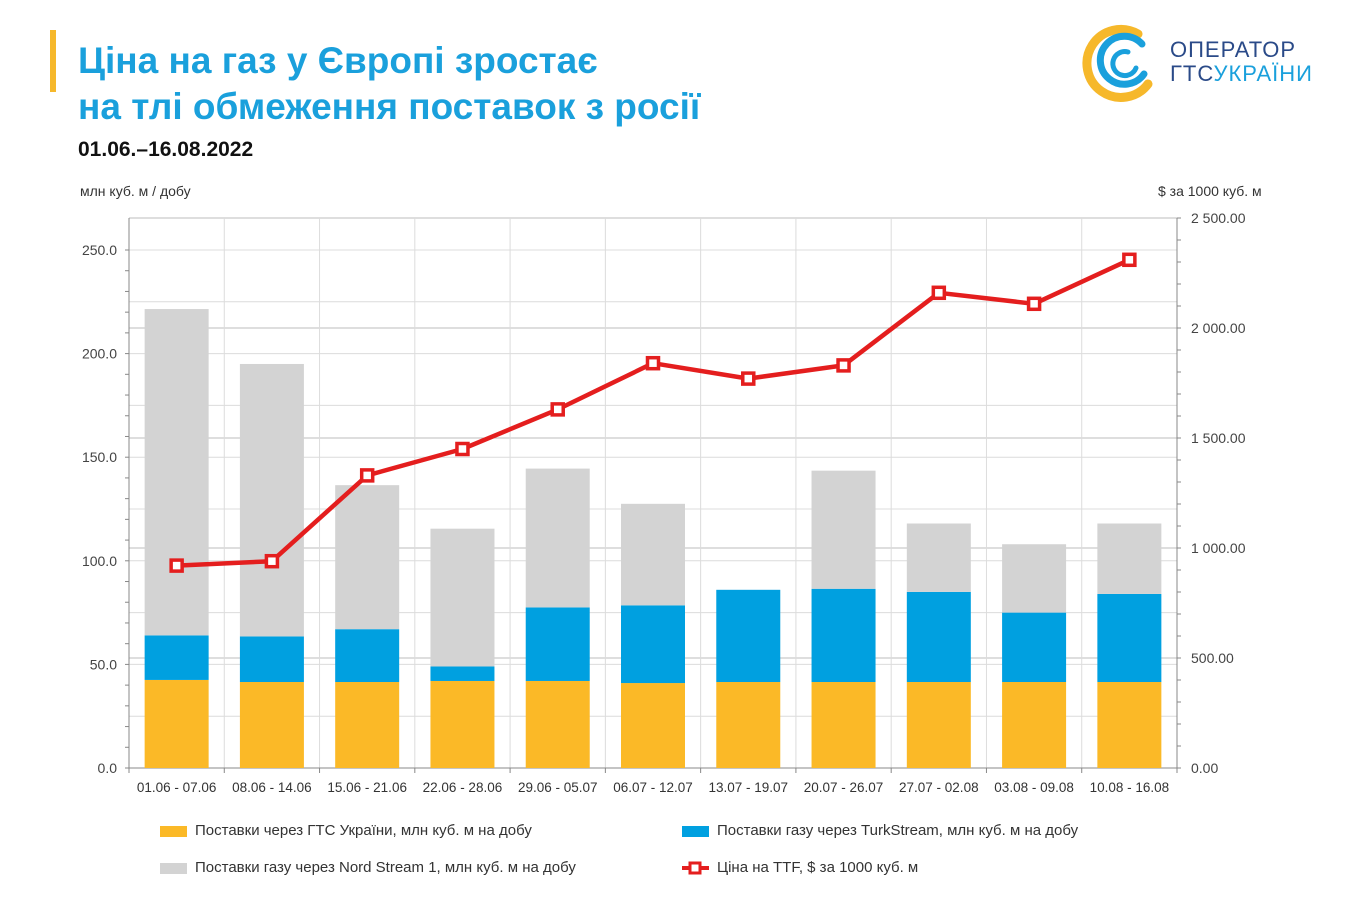  Describe the element at coordinates (653, 787) in the screenshot. I see `x-tick-label: 06.07 - 12.07` at that location.